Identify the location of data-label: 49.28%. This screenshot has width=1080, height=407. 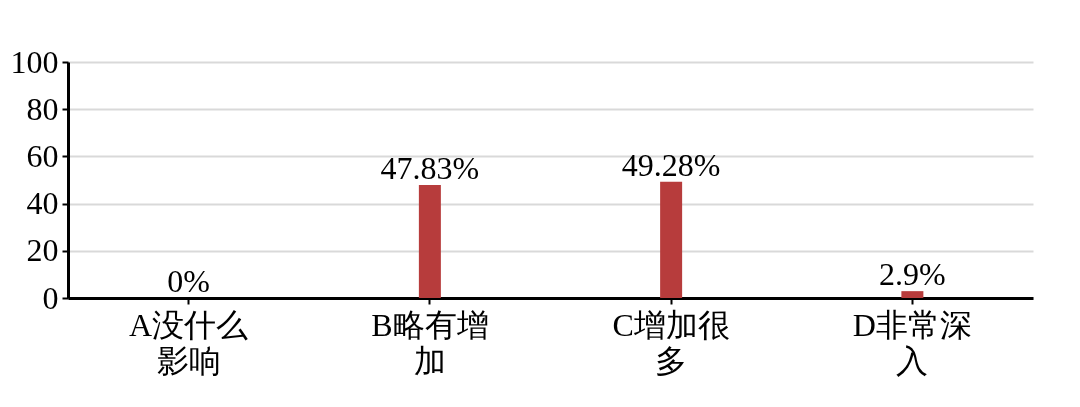
(671, 164).